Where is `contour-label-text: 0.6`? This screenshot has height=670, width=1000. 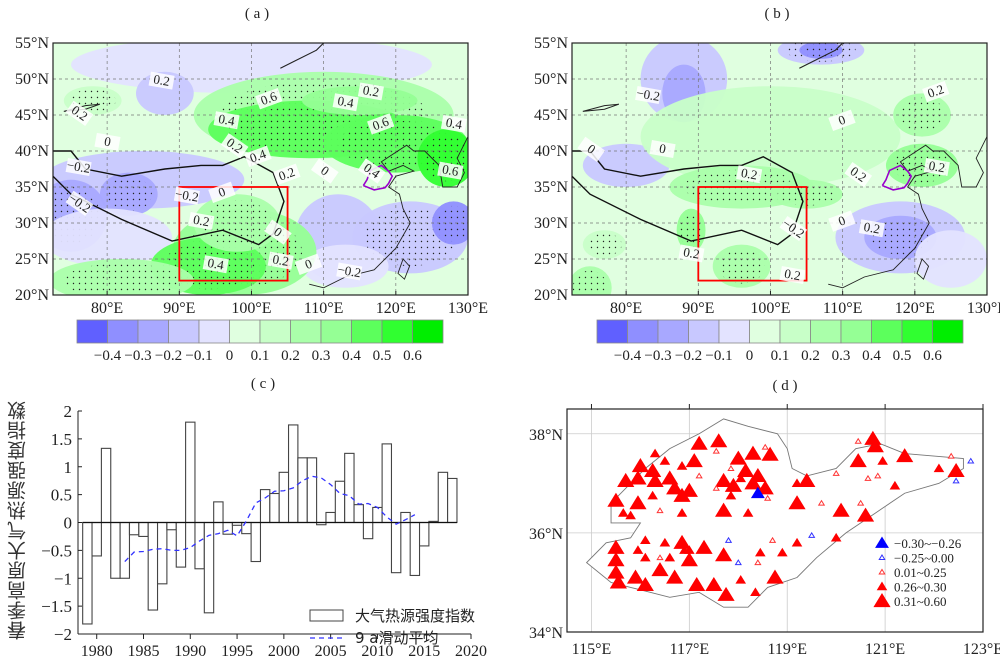
contour-label-text: 0.6 is located at coordinates (450, 170).